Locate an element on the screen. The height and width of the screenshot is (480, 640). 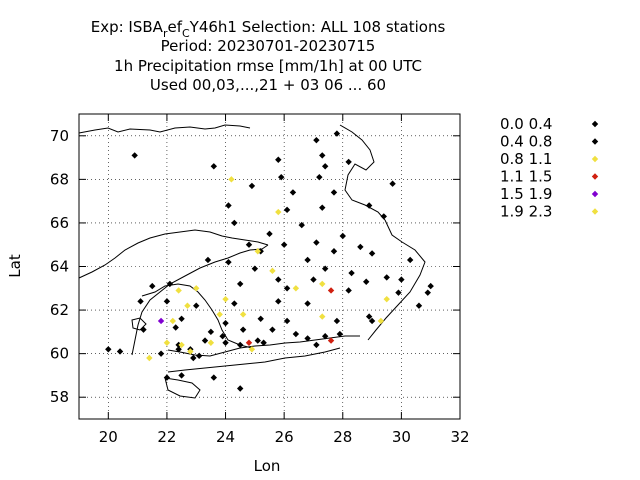
title-sub2: C is located at coordinates (186, 33).